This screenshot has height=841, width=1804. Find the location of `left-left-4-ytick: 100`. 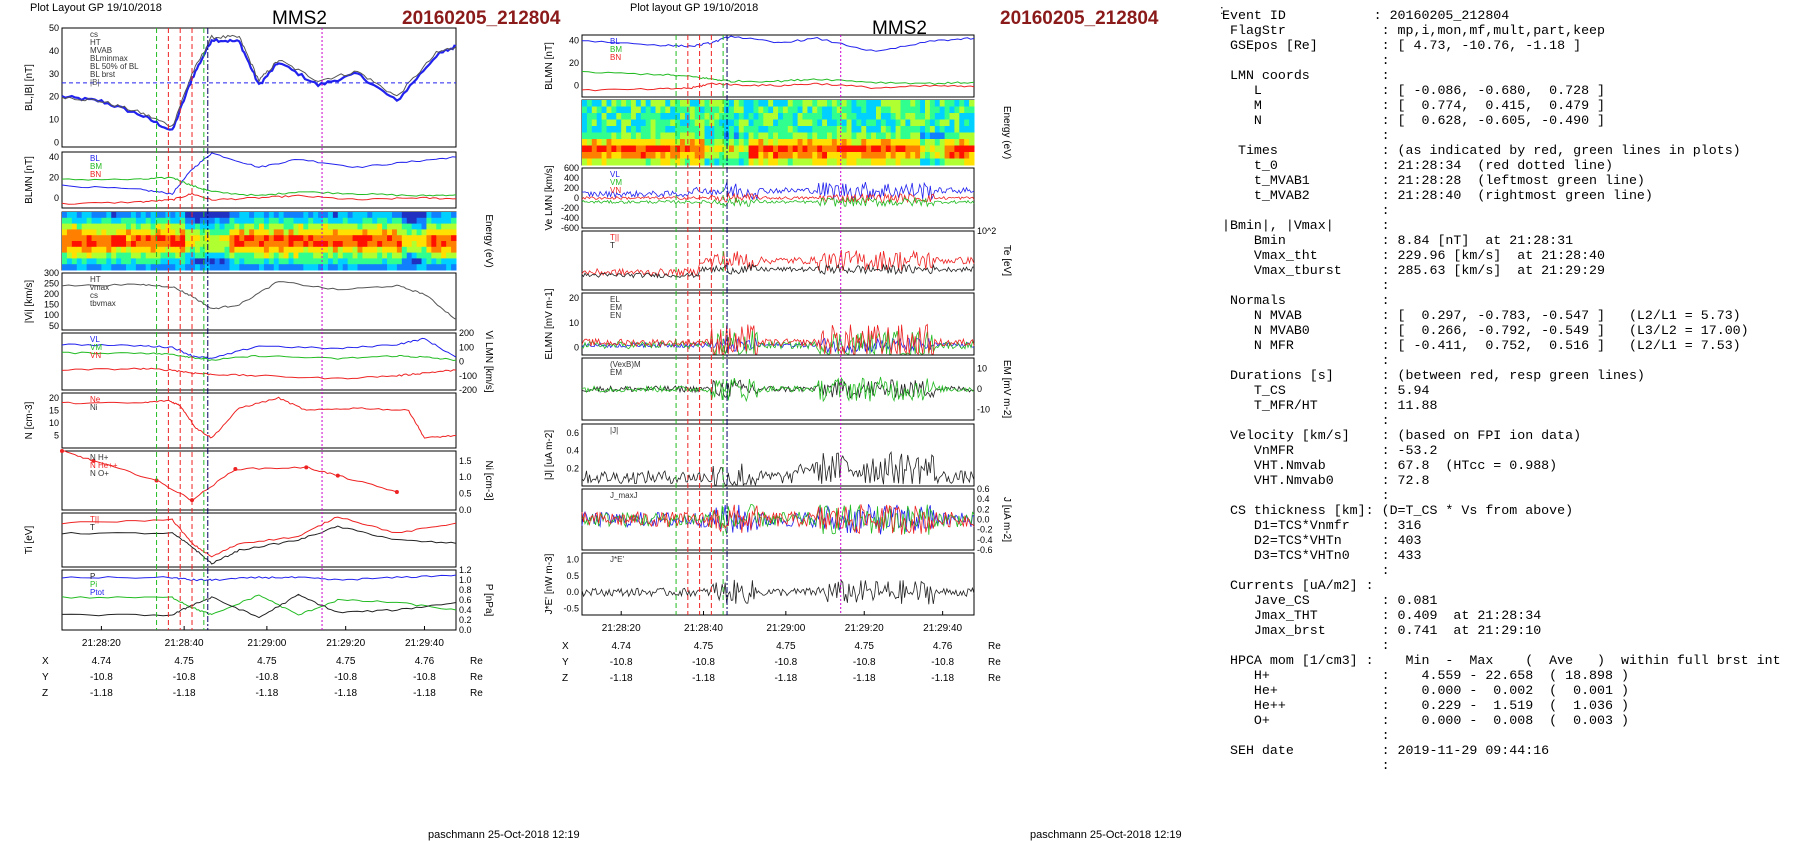

left-left-4-ytick: 100 is located at coordinates (51, 315).